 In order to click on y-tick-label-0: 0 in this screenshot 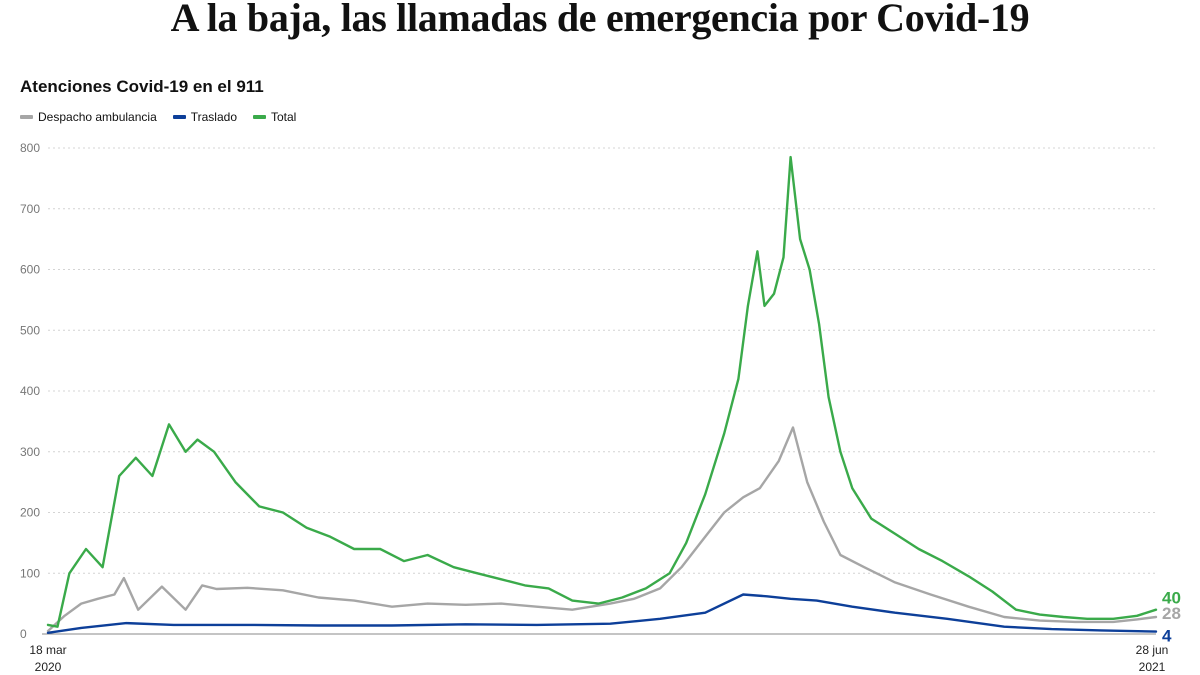, I will do `click(23, 634)`.